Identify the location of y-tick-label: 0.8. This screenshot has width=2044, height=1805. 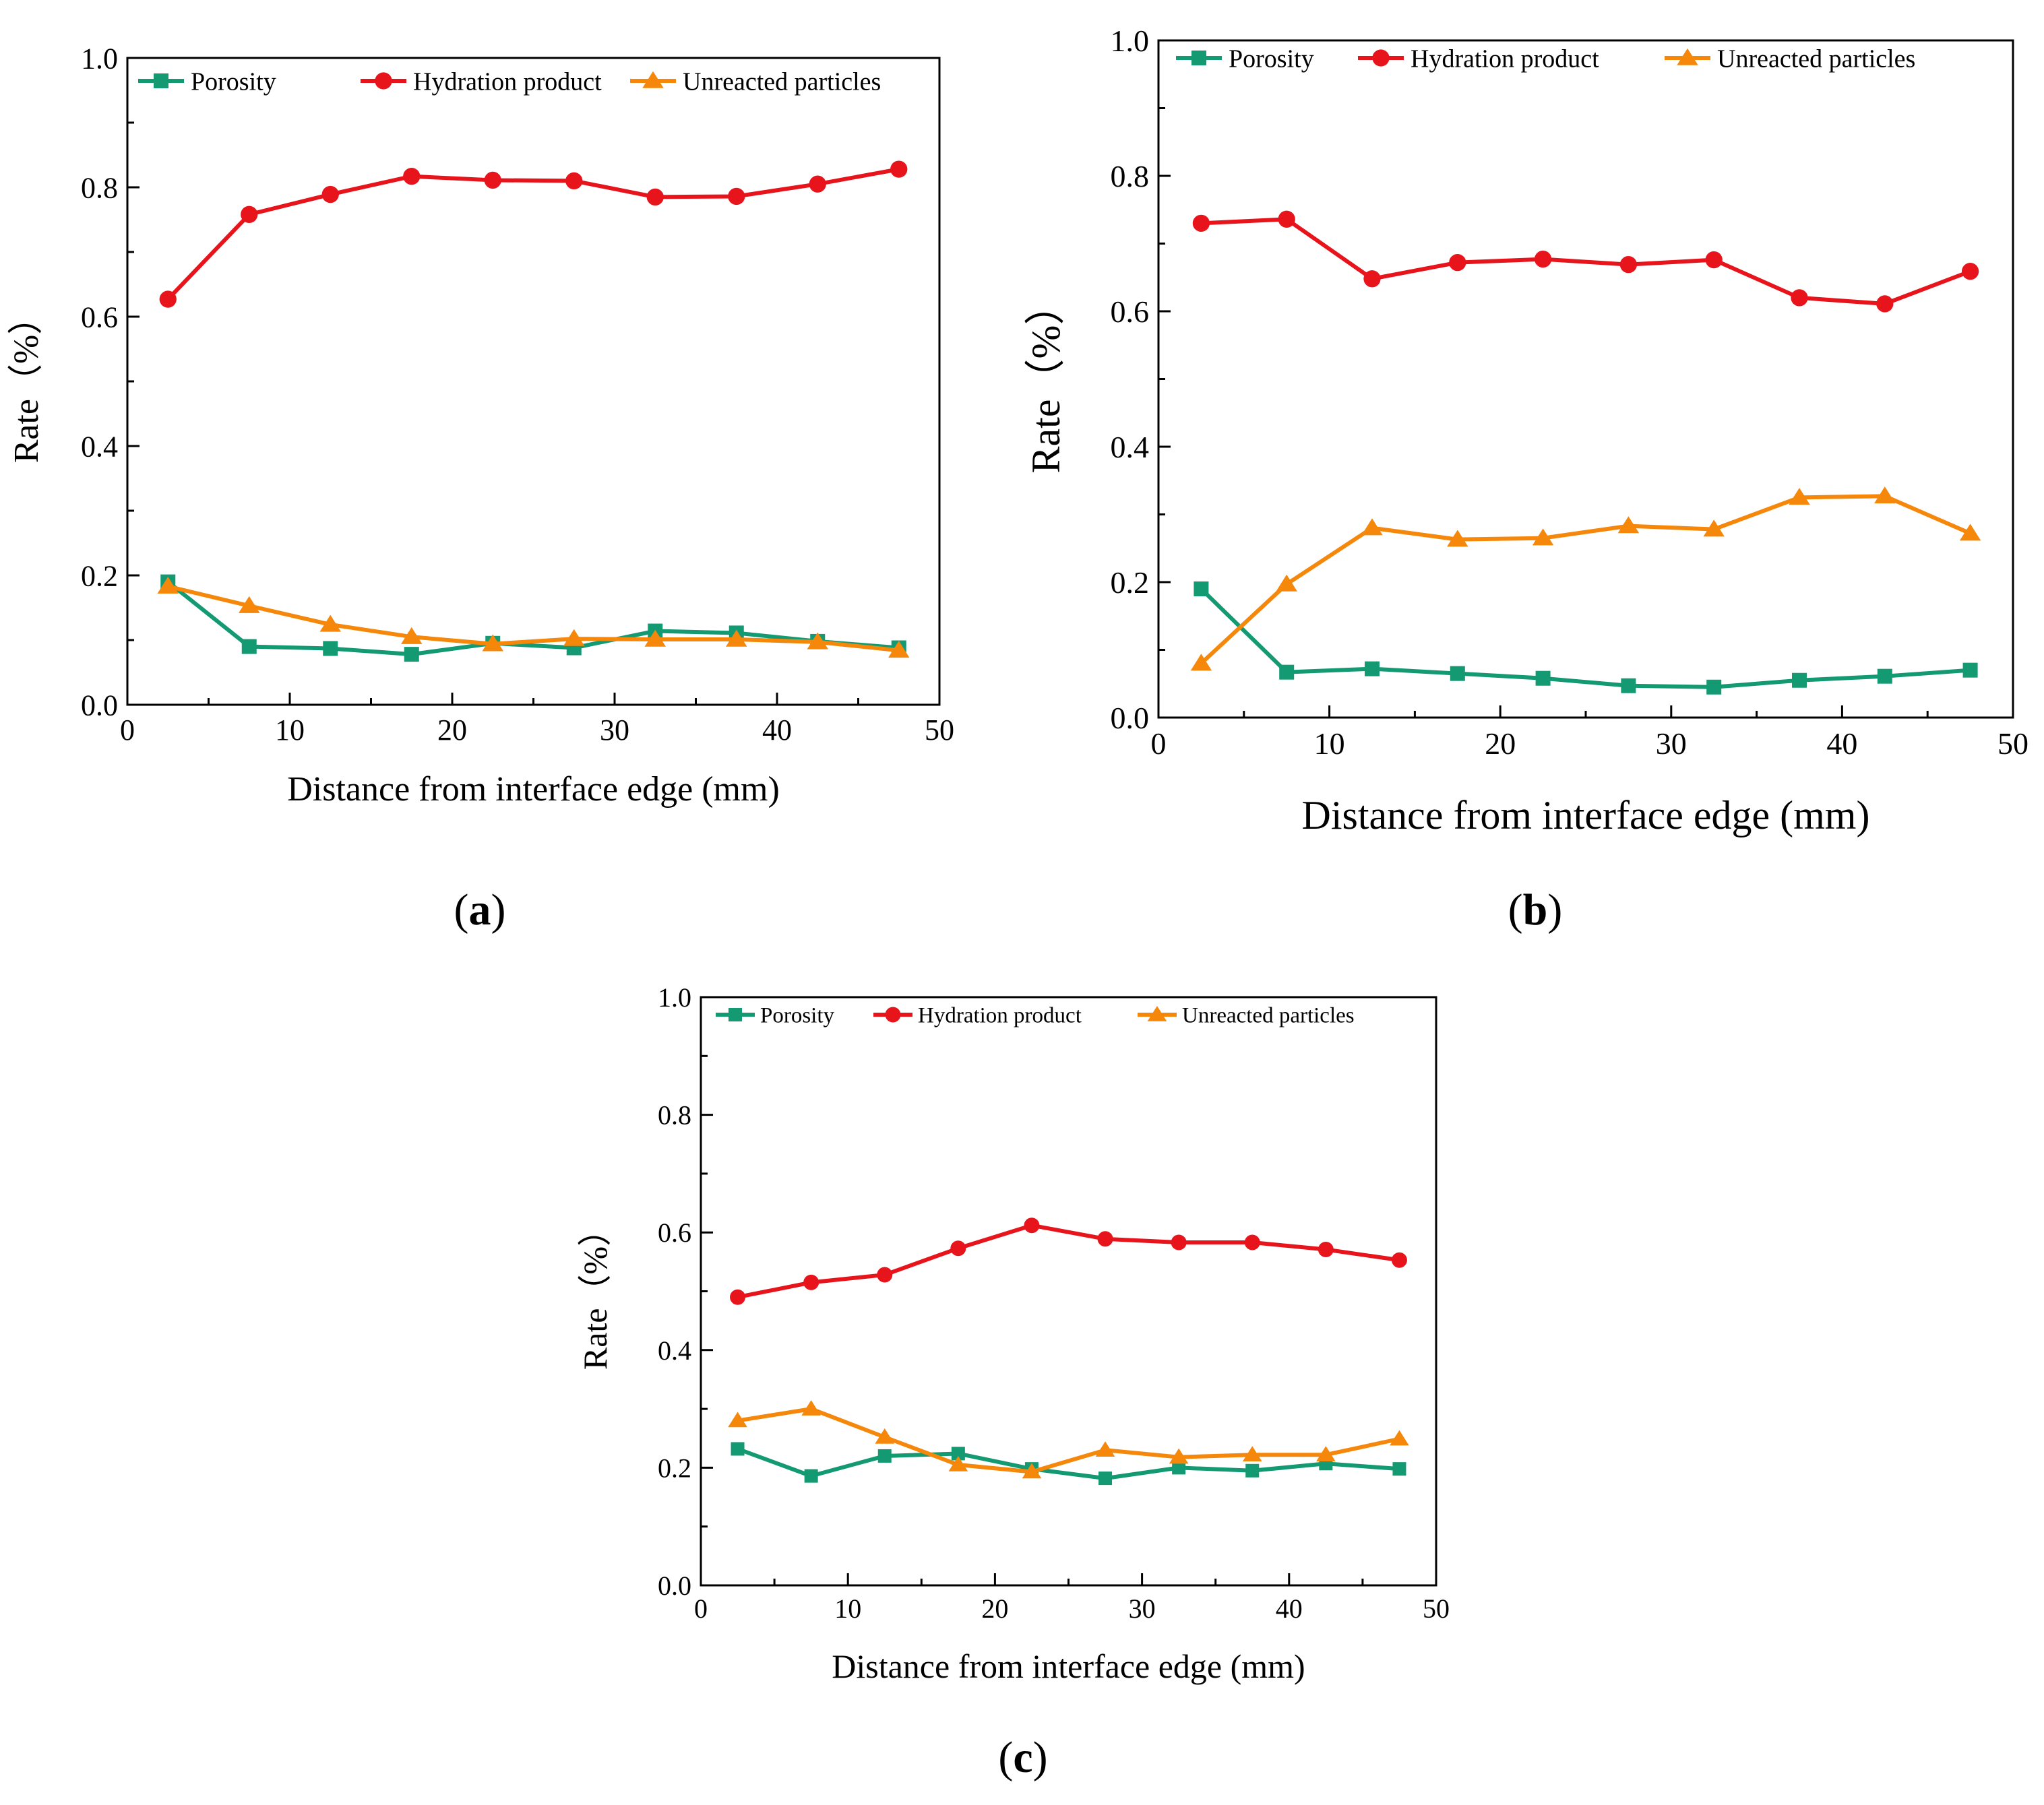
(99, 187).